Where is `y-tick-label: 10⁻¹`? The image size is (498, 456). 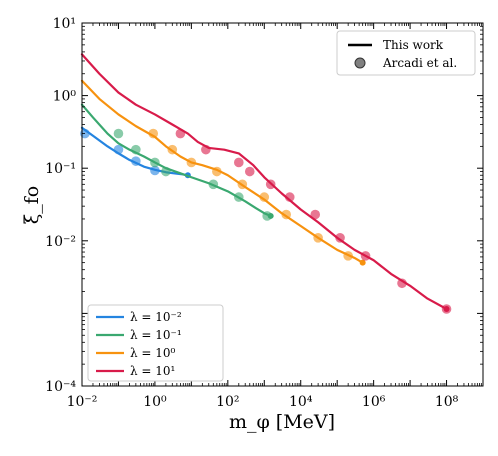 y-tick-label: 10⁻¹ is located at coordinates (60, 169).